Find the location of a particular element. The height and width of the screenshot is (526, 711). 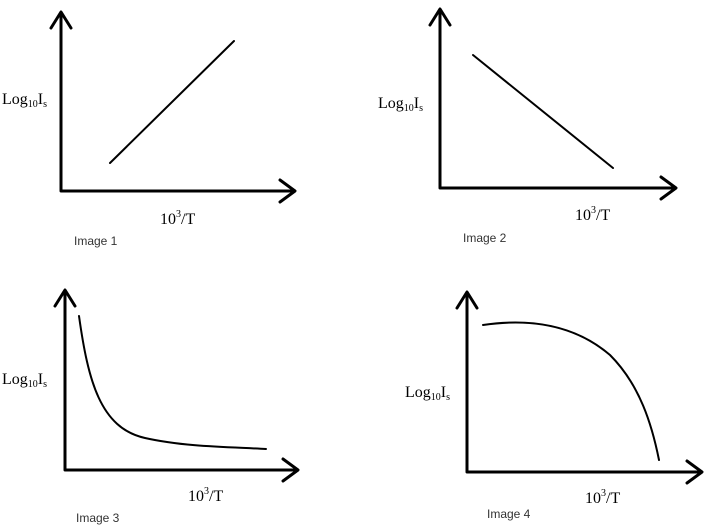

panel-4-y-label: Log10Is is located at coordinates (427, 393).